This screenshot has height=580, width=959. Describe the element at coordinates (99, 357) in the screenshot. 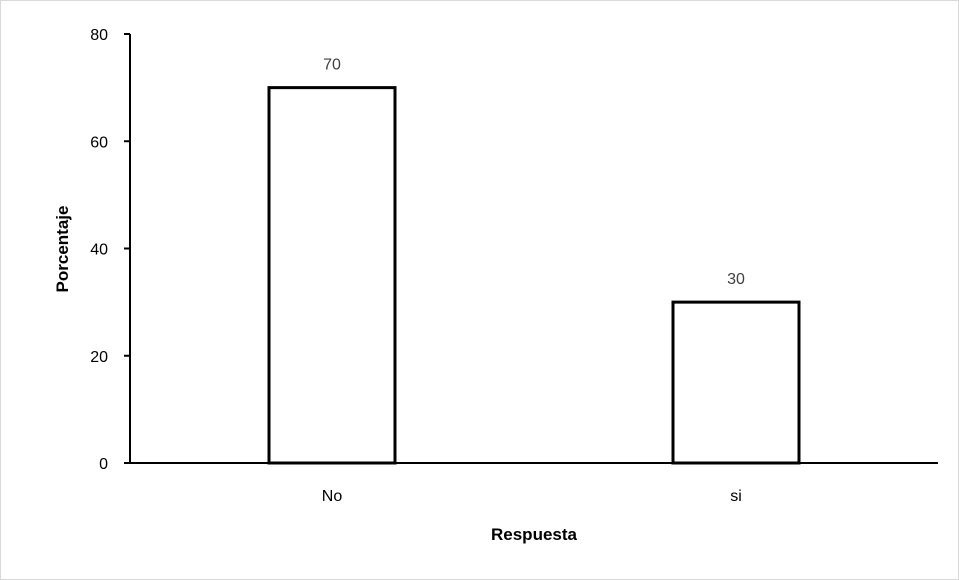

I see `y-tick-label: 20` at that location.